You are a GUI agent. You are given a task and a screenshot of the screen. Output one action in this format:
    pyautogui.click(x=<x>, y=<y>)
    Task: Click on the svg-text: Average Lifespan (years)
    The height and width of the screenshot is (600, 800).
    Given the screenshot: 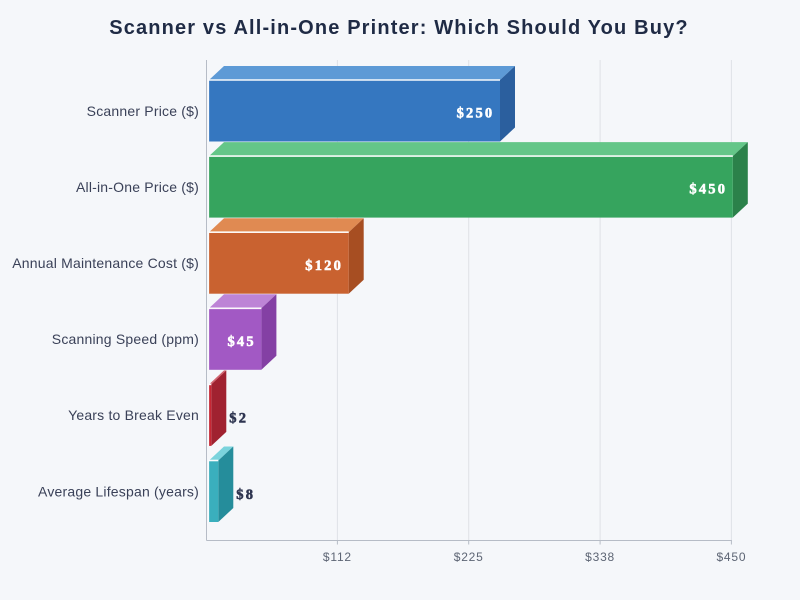 What is the action you would take?
    pyautogui.click(x=118, y=491)
    